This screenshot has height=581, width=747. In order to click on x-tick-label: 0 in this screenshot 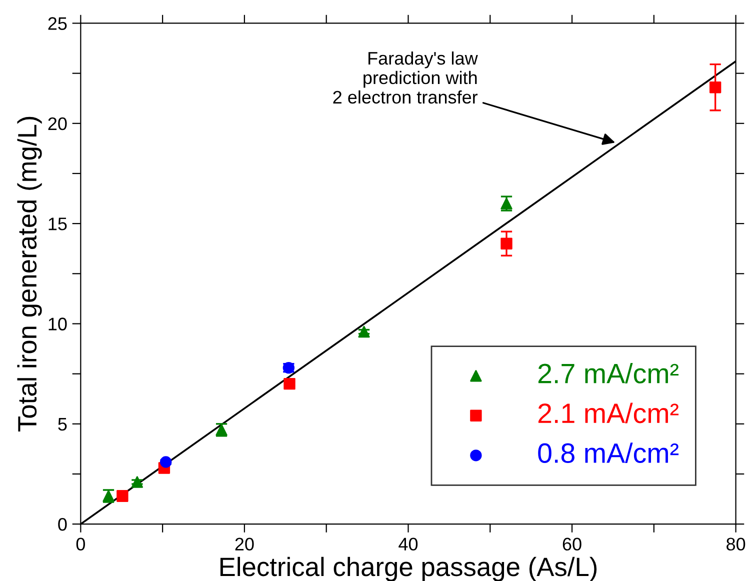, I will do `click(80, 544)`.